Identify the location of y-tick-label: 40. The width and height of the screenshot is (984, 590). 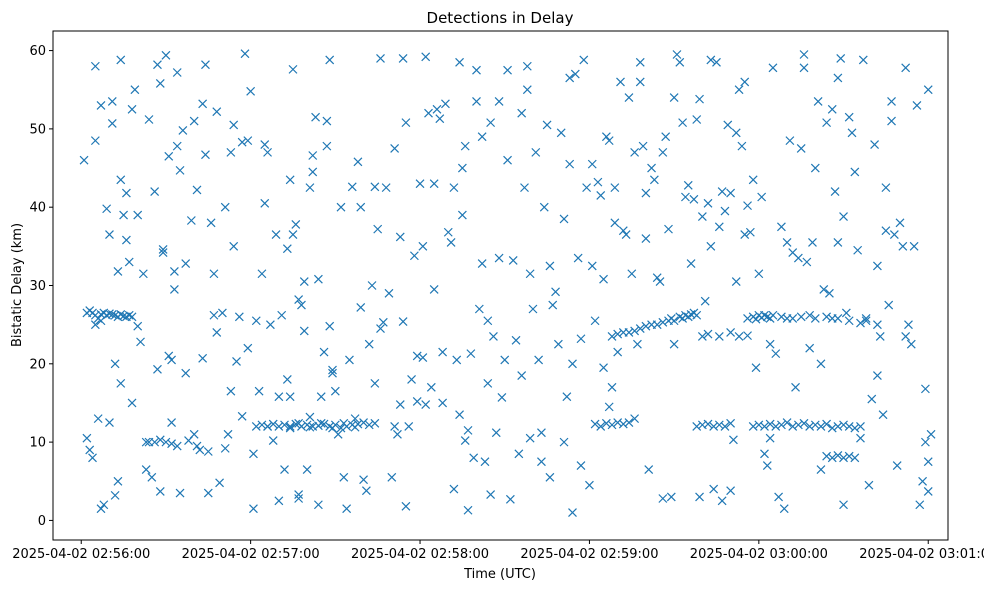
(37, 208).